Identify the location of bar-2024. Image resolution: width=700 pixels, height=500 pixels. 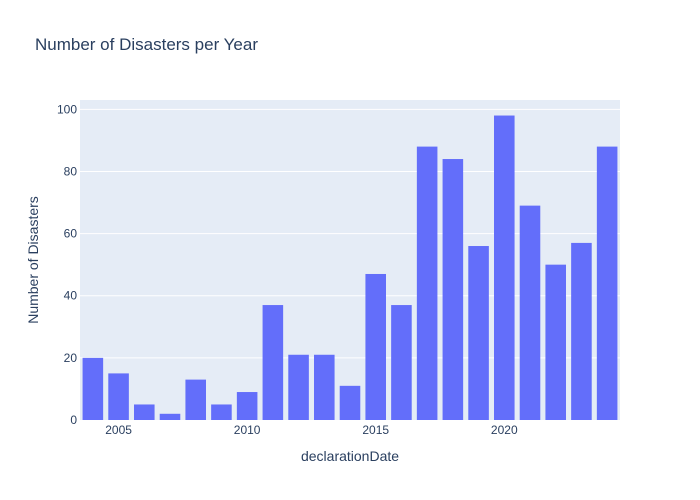
(607, 283).